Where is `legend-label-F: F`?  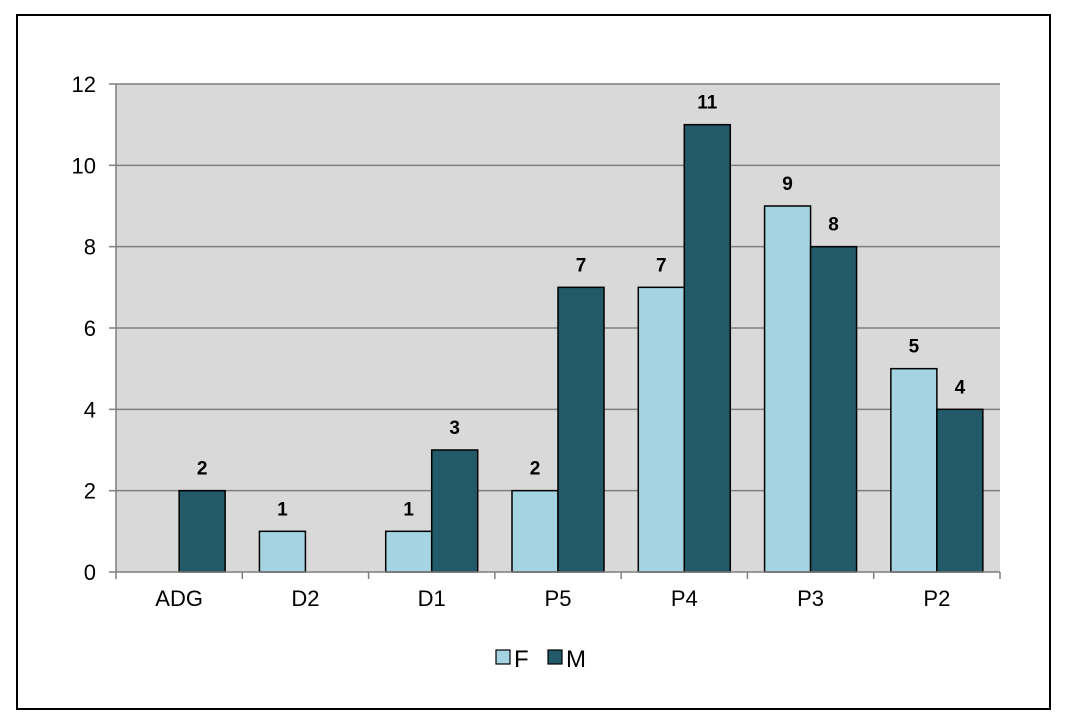 legend-label-F: F is located at coordinates (521, 659).